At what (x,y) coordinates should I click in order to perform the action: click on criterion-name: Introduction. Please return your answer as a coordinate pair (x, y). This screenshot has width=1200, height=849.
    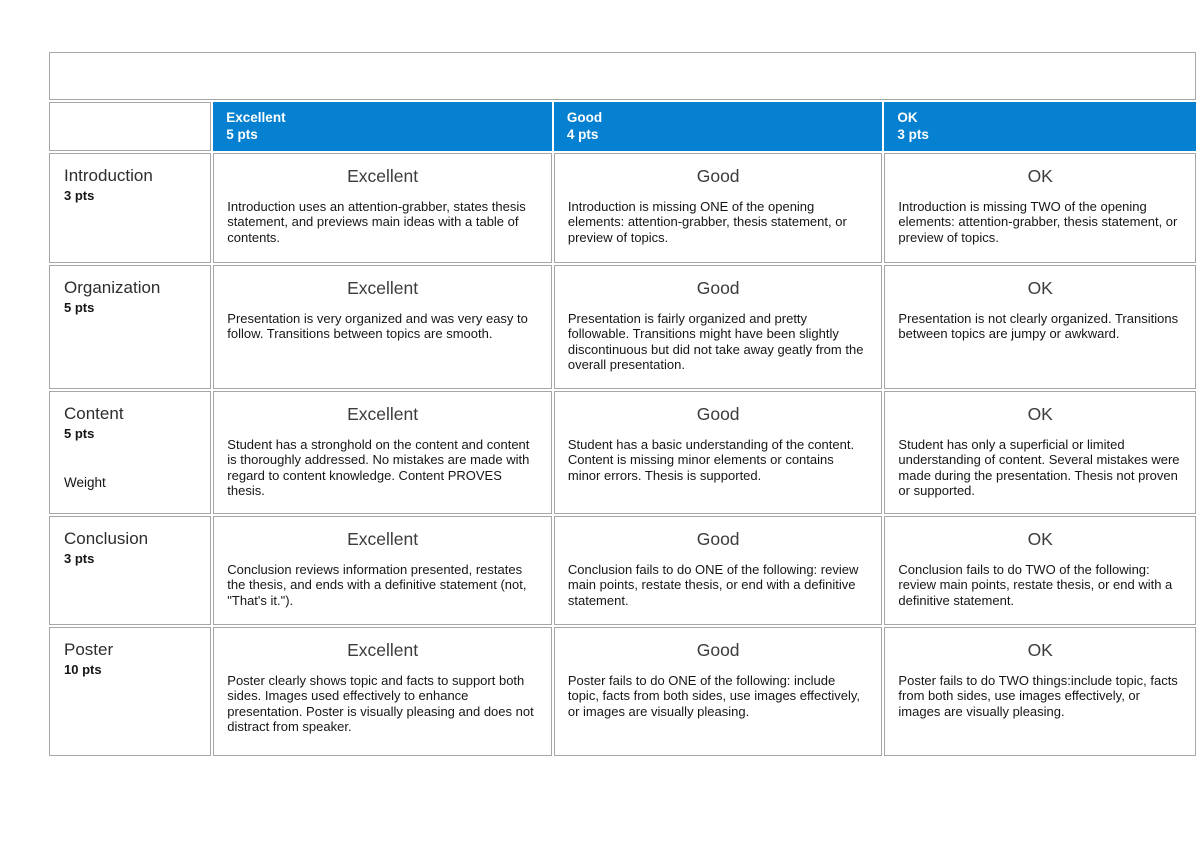
    Looking at the image, I should click on (108, 175).